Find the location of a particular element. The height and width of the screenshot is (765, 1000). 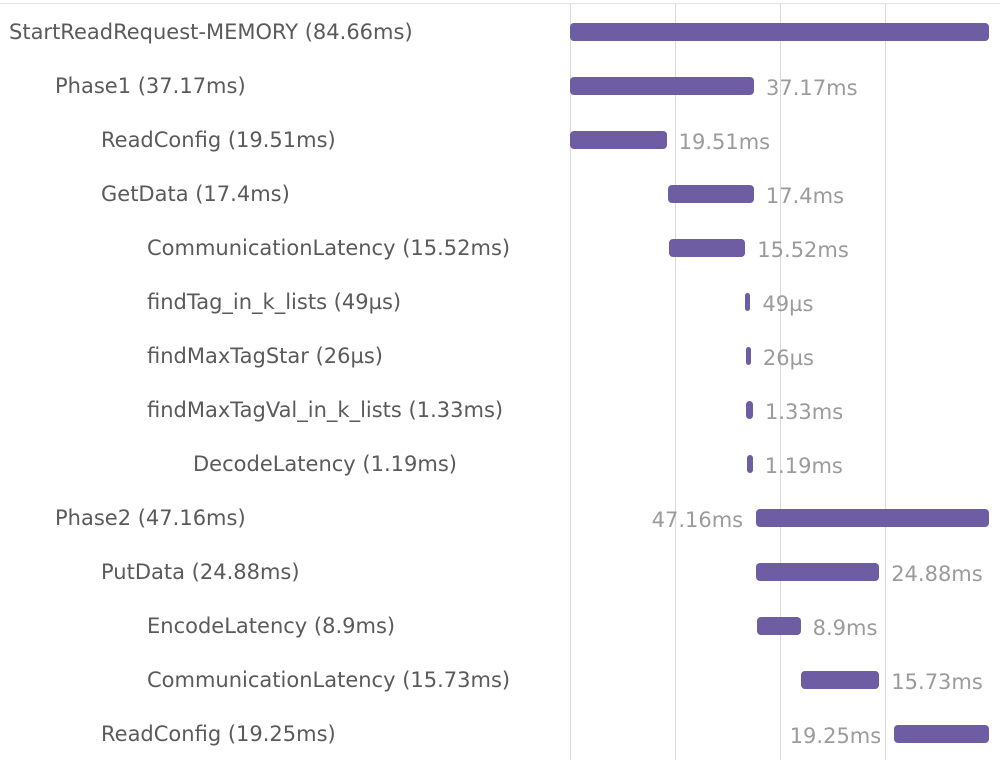

span-duration-label: 15.52ms is located at coordinates (803, 250).